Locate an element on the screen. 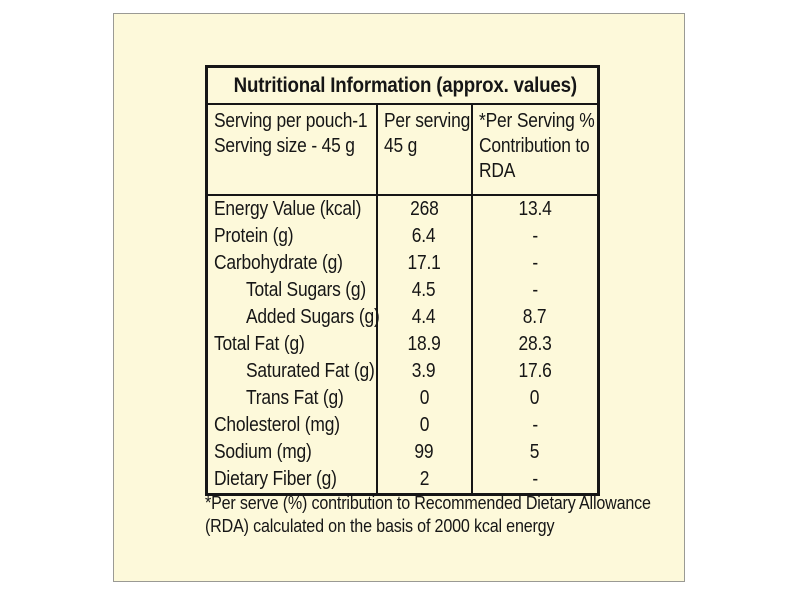 Image resolution: width=800 pixels, height=599 pixels. table-row: Protein (g) 6.4- is located at coordinates (402, 236).